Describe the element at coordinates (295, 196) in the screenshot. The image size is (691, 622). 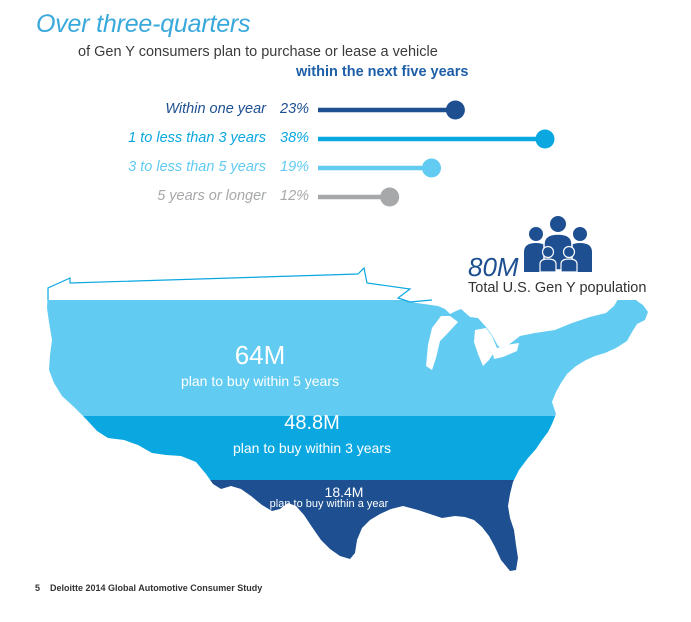
I see `bar-value-5-years-or-longer: 12%` at that location.